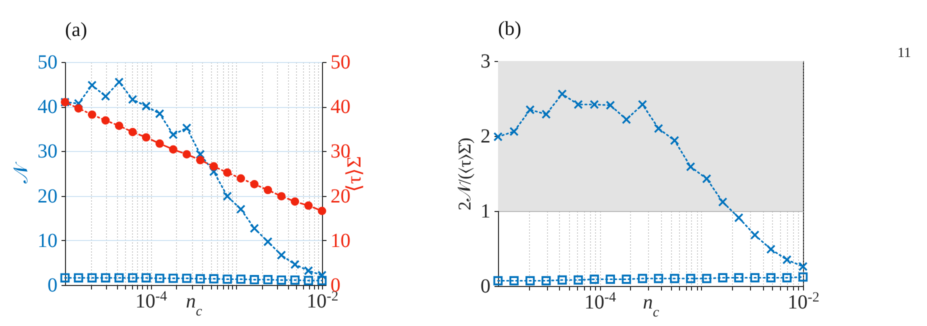 Image resolution: width=927 pixels, height=326 pixels. Describe the element at coordinates (485, 61) in the screenshot. I see `y-tick-label: 3` at that location.